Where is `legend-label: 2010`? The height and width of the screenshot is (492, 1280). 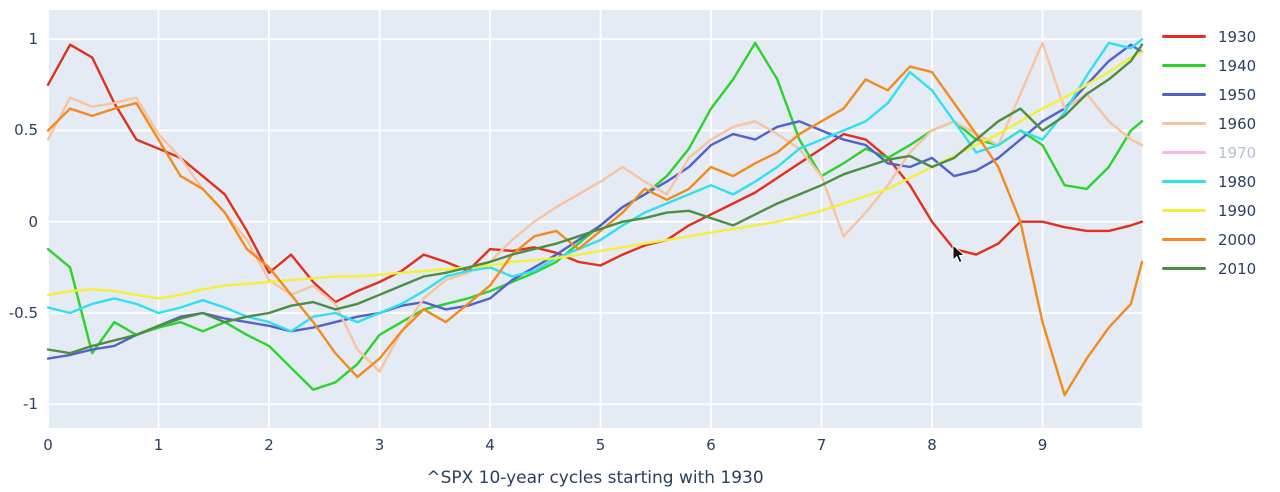
legend-label: 2010 is located at coordinates (1237, 268).